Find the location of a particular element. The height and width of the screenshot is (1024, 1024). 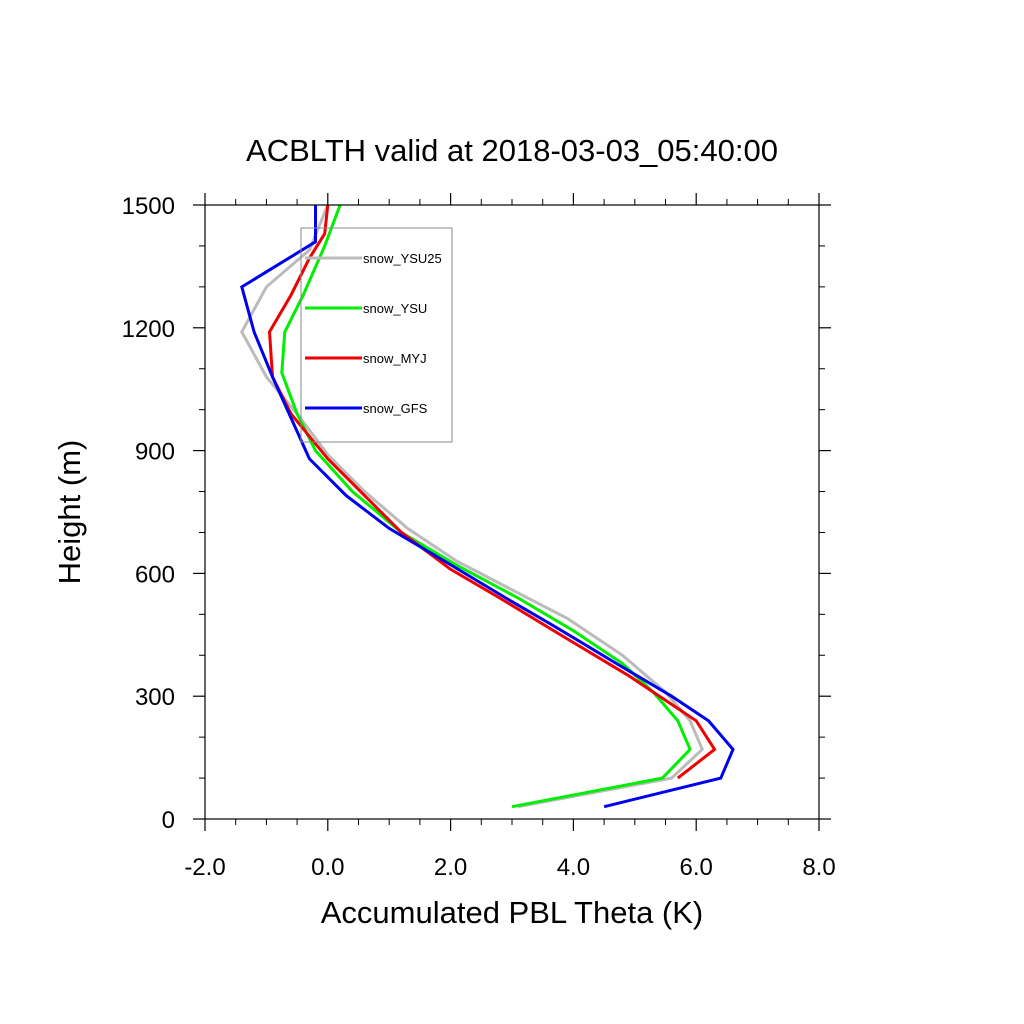

y-tick-label: 1200 is located at coordinates (148, 329).